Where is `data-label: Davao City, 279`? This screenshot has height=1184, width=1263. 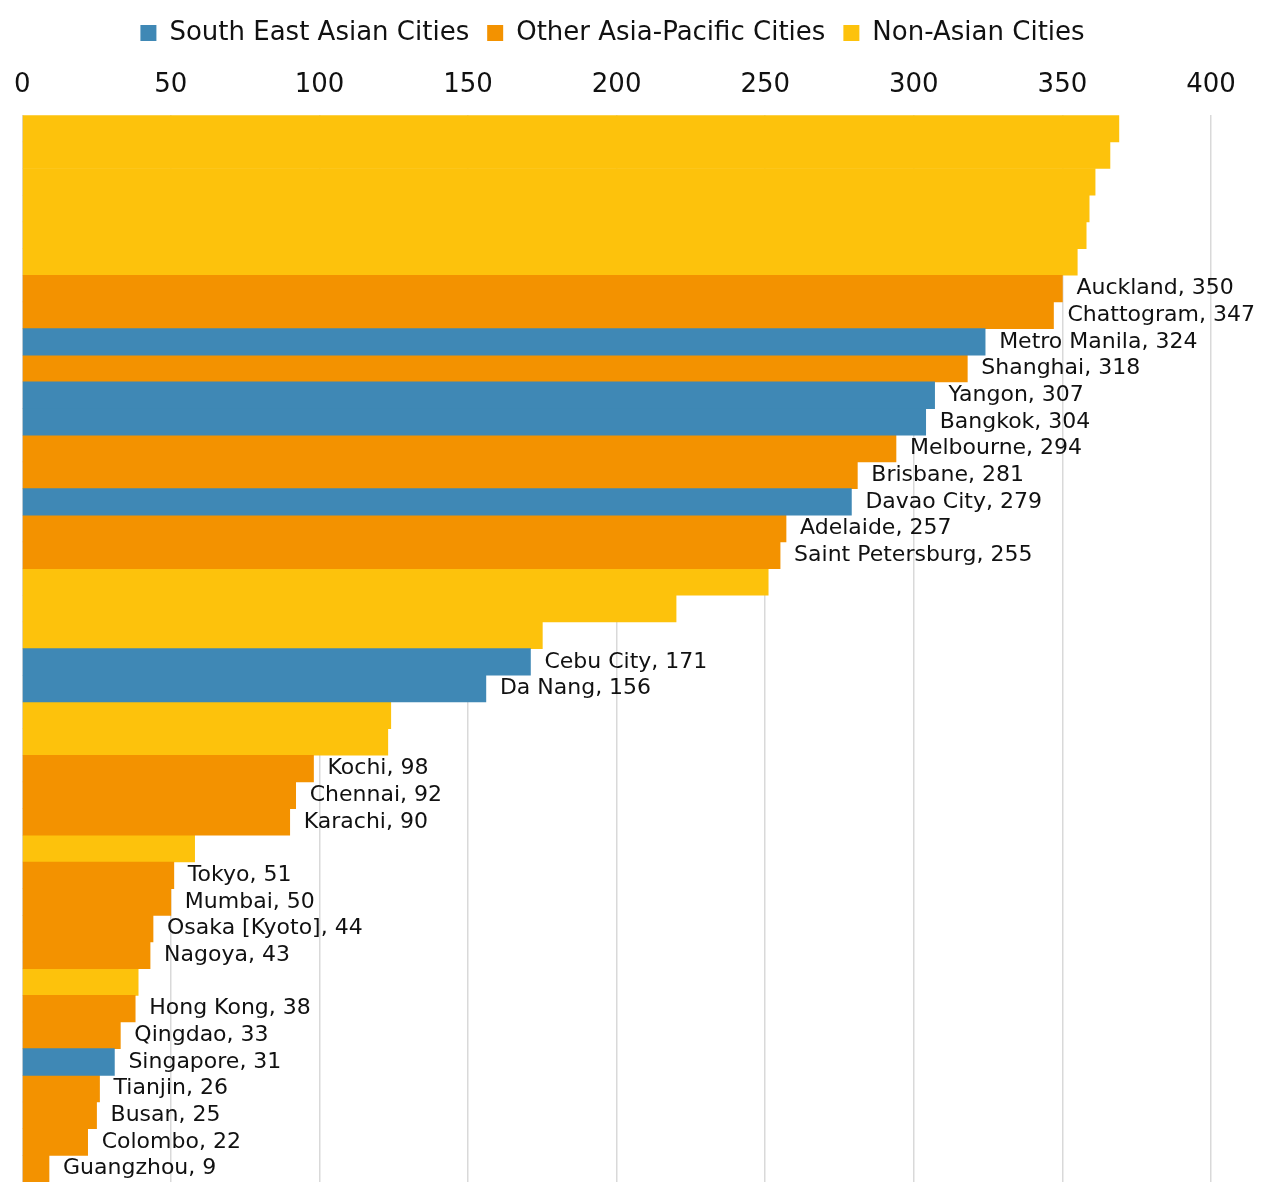
data-label: Davao City, 279 is located at coordinates (953, 500).